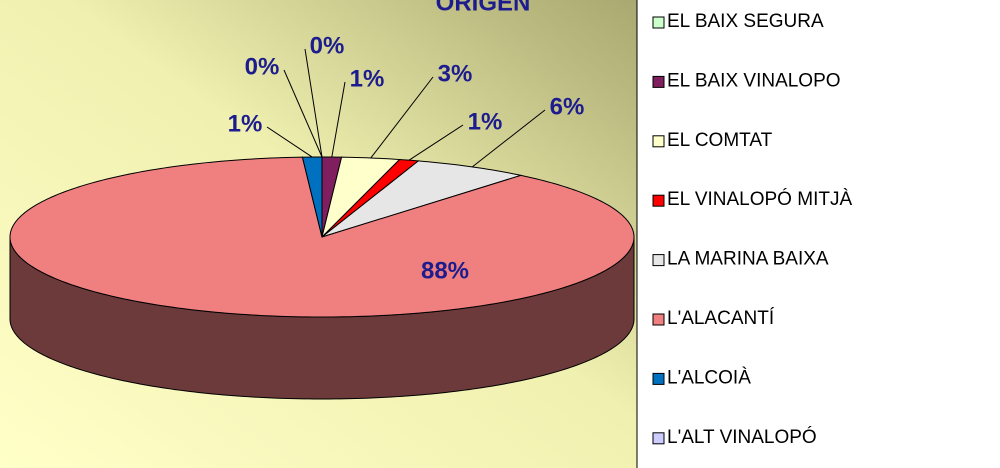  What do you see at coordinates (745, 21) in the screenshot?
I see `legend-label: EL BAIX SEGURA` at bounding box center [745, 21].